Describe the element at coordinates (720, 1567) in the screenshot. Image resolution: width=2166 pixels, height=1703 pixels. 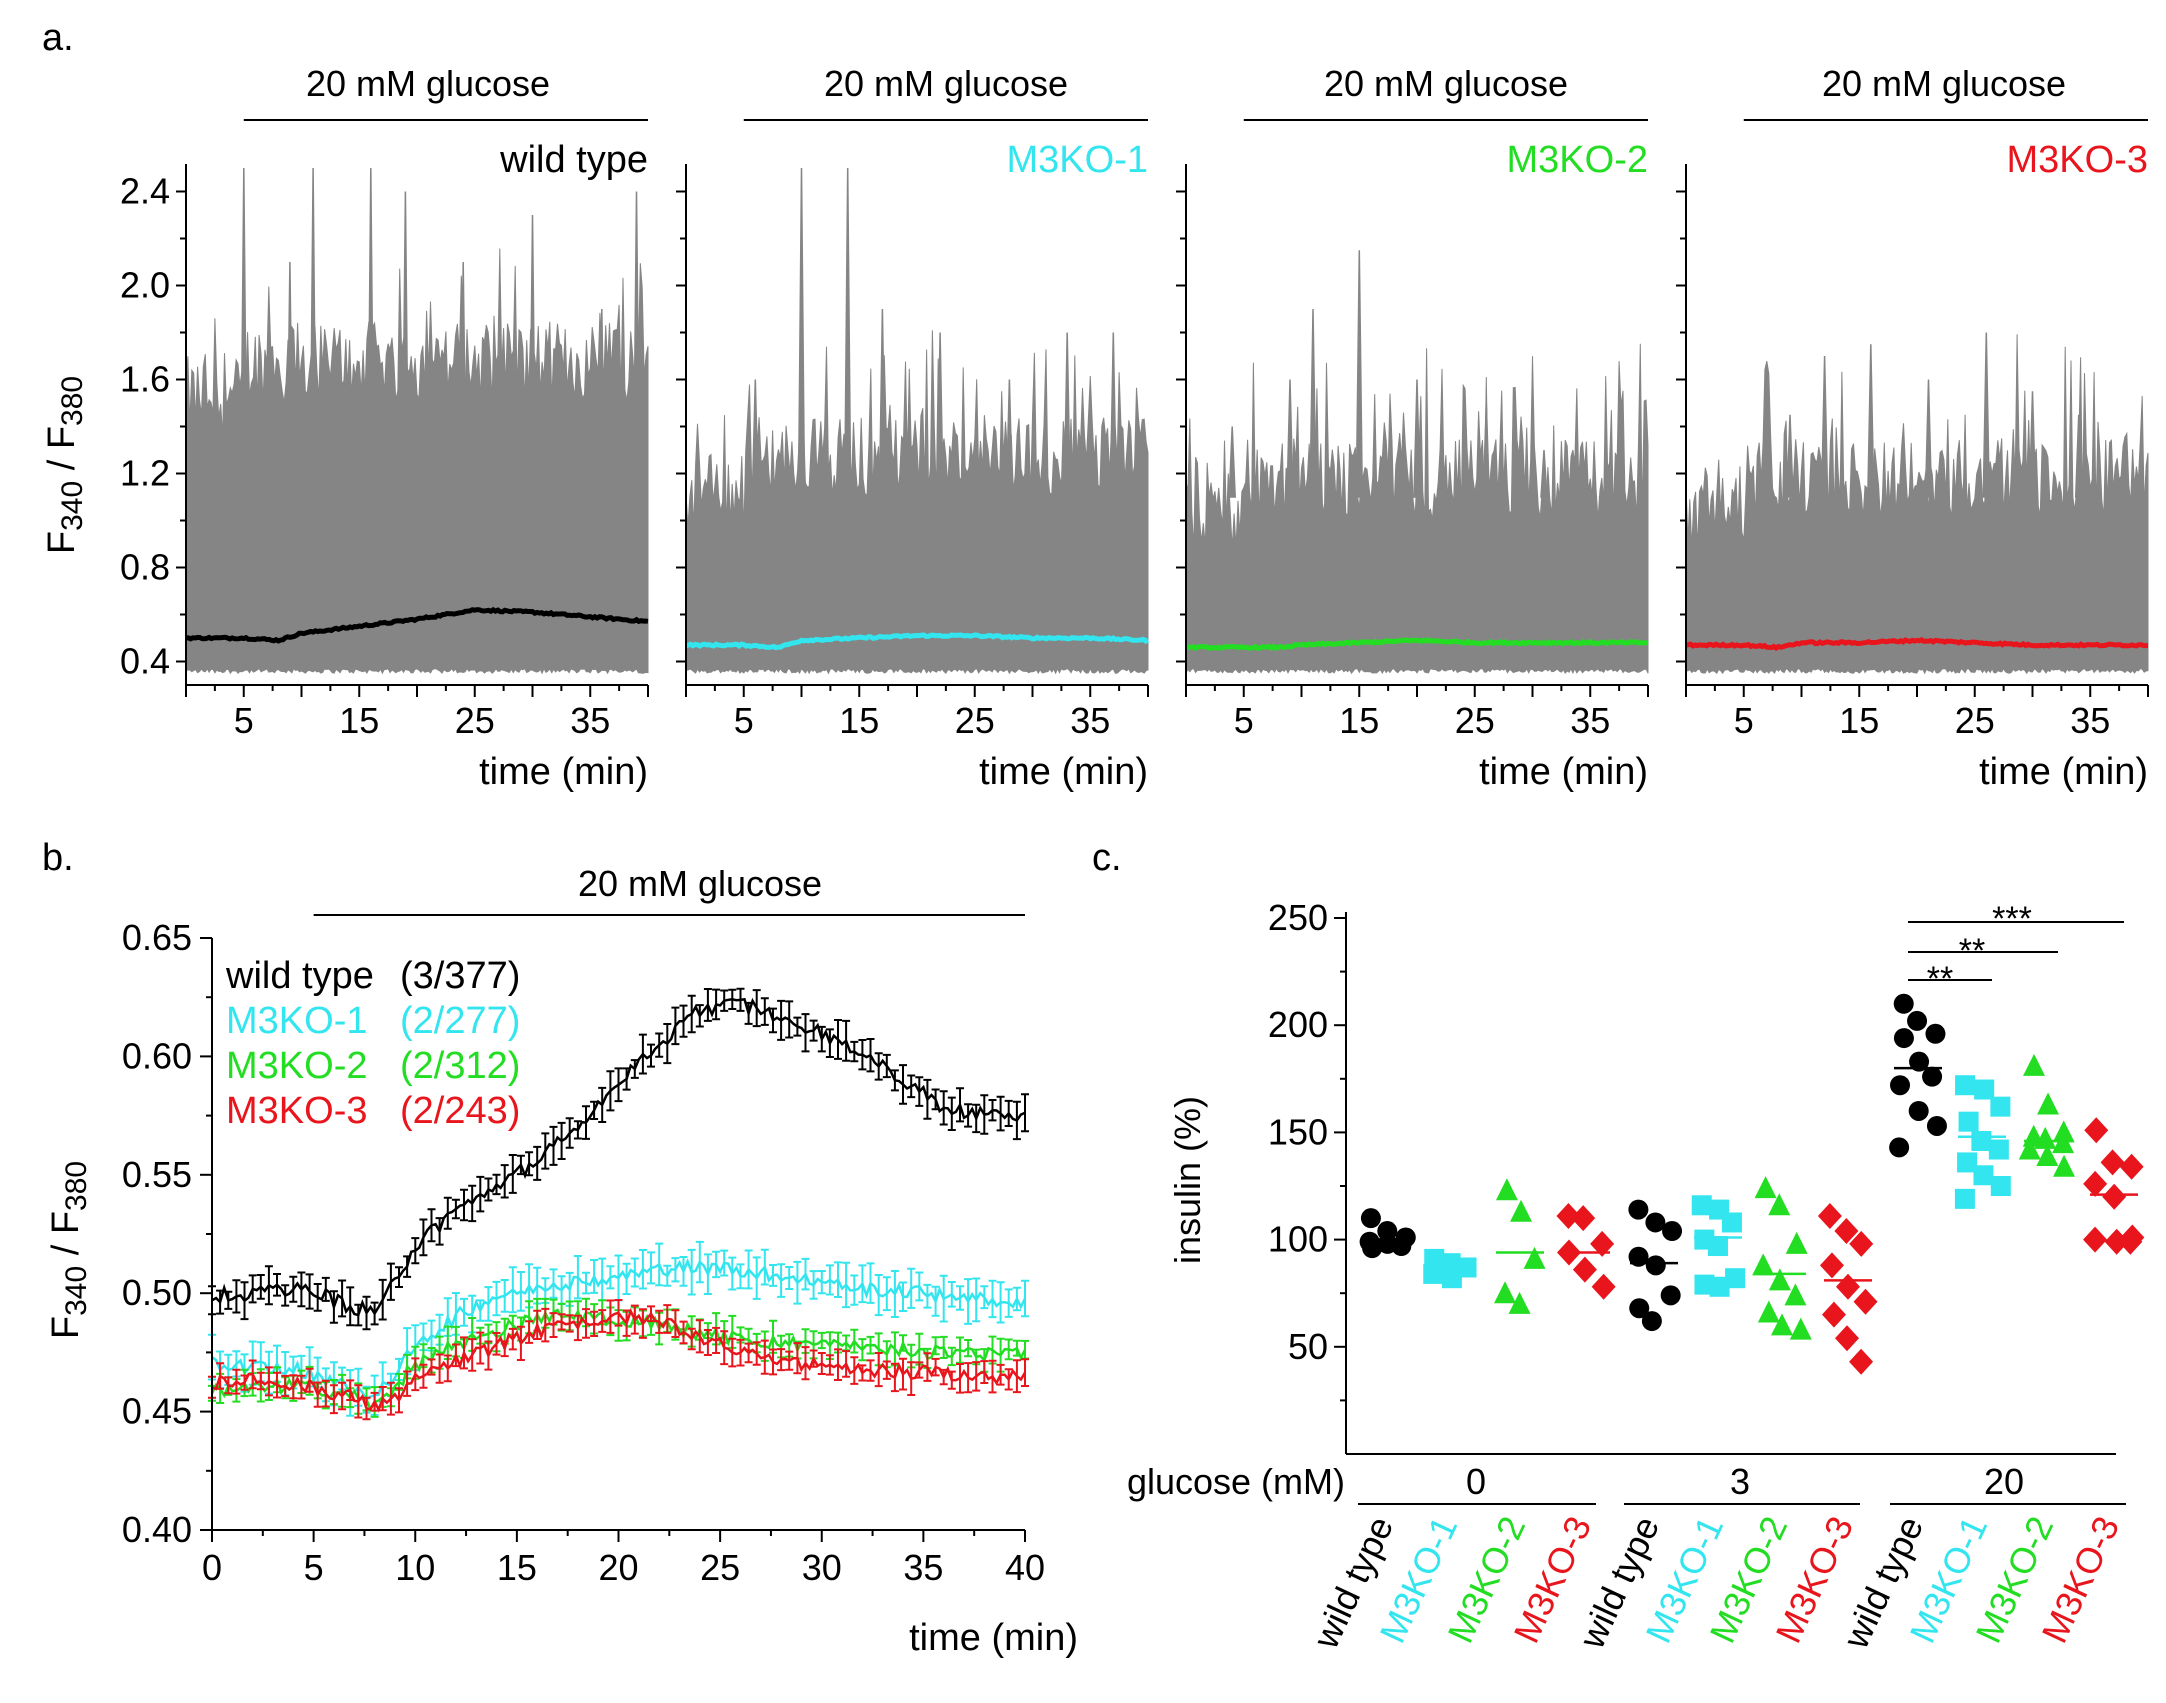
I see `x-tick-label: 25` at that location.